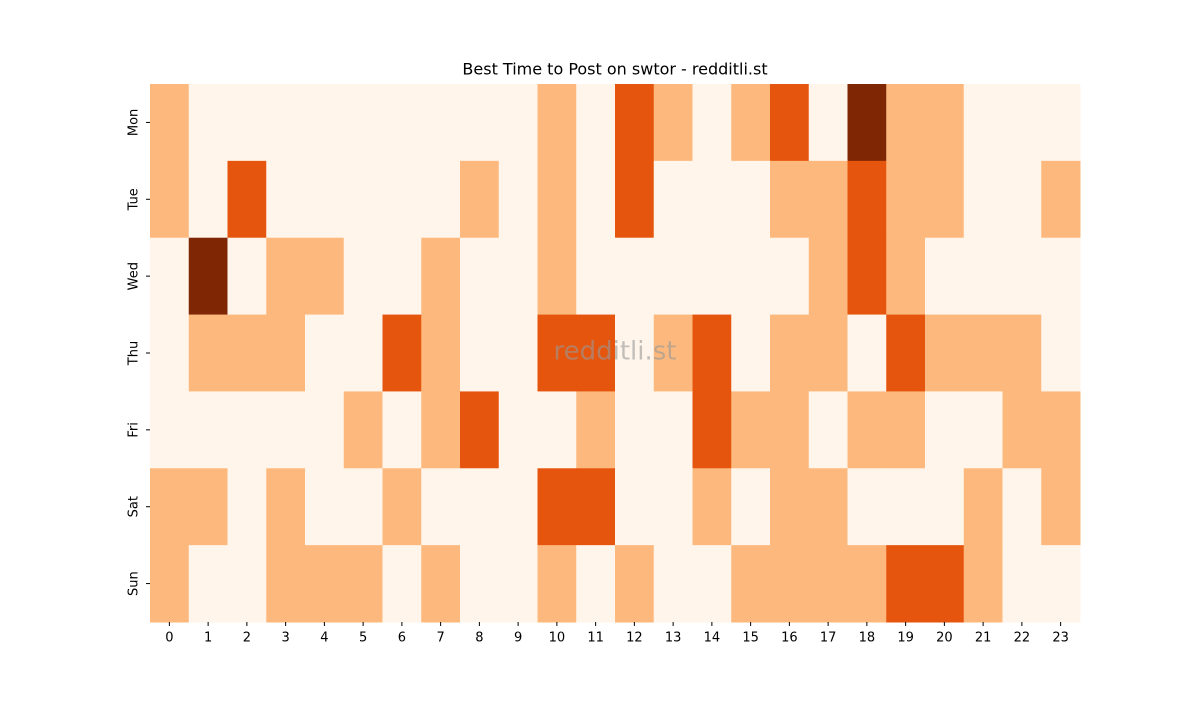  What do you see at coordinates (402, 638) in the screenshot?
I see `x-tick-label: 6` at bounding box center [402, 638].